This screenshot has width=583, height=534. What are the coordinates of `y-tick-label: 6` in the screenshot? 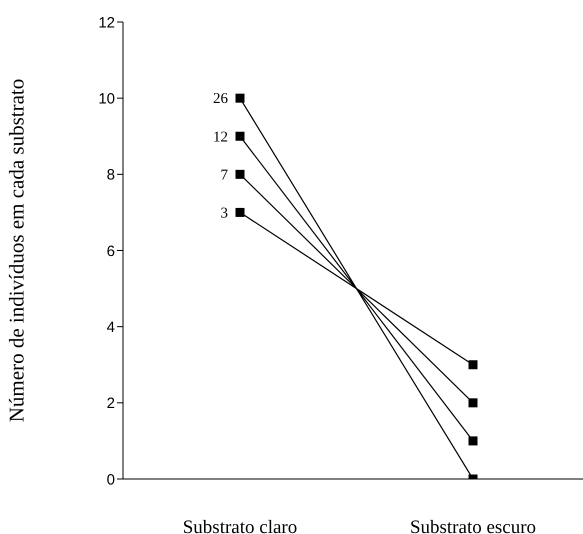 It's located at (110, 251).